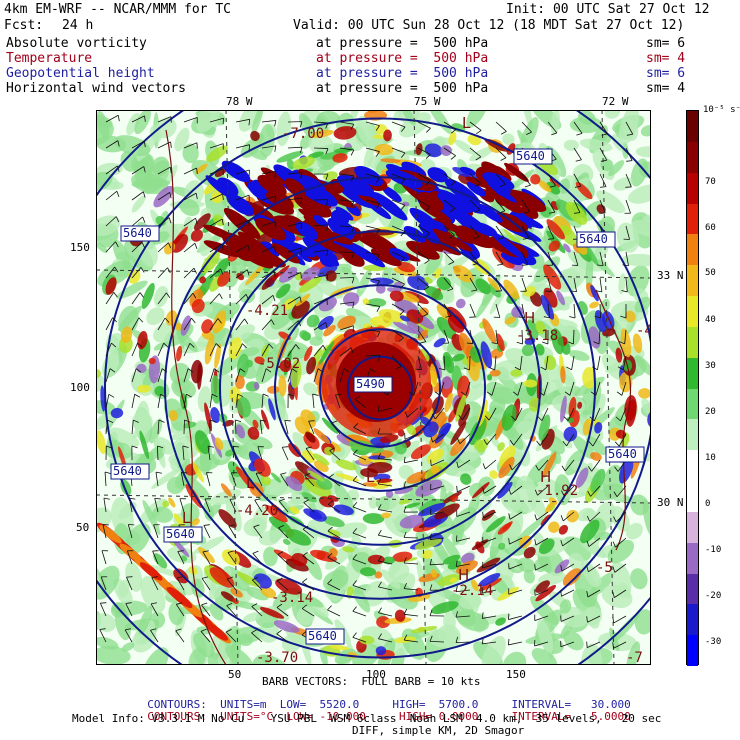 Image resolution: width=740 pixels, height=740 pixels. Describe the element at coordinates (710, 366) in the screenshot. I see `colorbar-label: 30` at that location.